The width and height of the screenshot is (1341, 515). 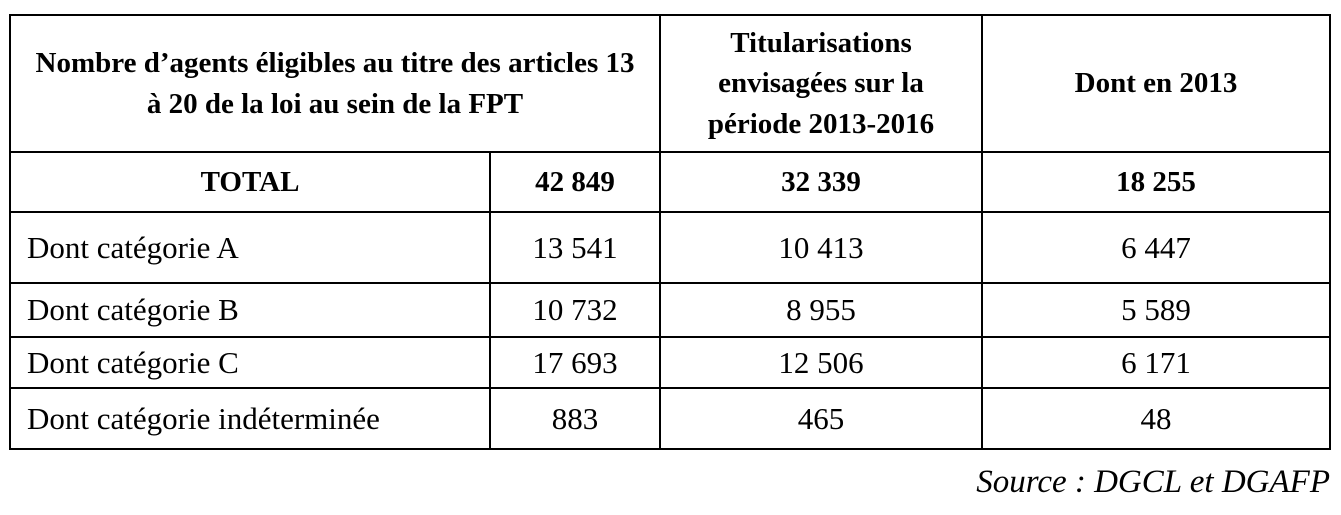 I want to click on table-row-categorie-c: Dont catégorie C 17 693 12 506 6 171, so click(x=670, y=362).